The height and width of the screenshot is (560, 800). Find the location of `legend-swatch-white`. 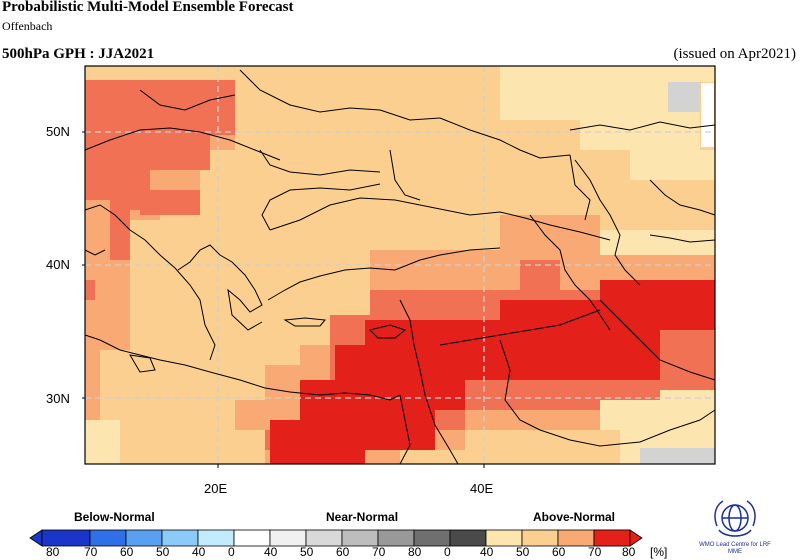

legend-swatch-white is located at coordinates (252, 538).